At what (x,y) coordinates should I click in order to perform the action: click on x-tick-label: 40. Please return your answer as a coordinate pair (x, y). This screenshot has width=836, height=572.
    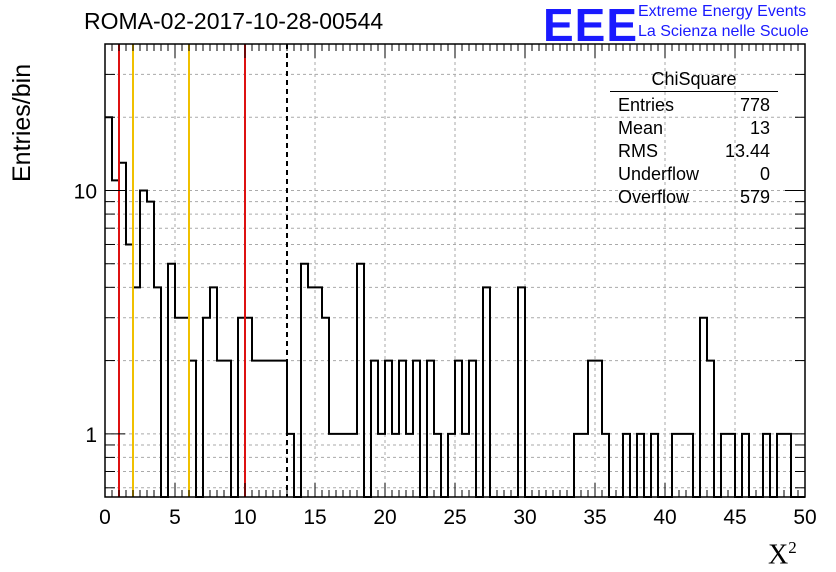
    Looking at the image, I should click on (664, 517).